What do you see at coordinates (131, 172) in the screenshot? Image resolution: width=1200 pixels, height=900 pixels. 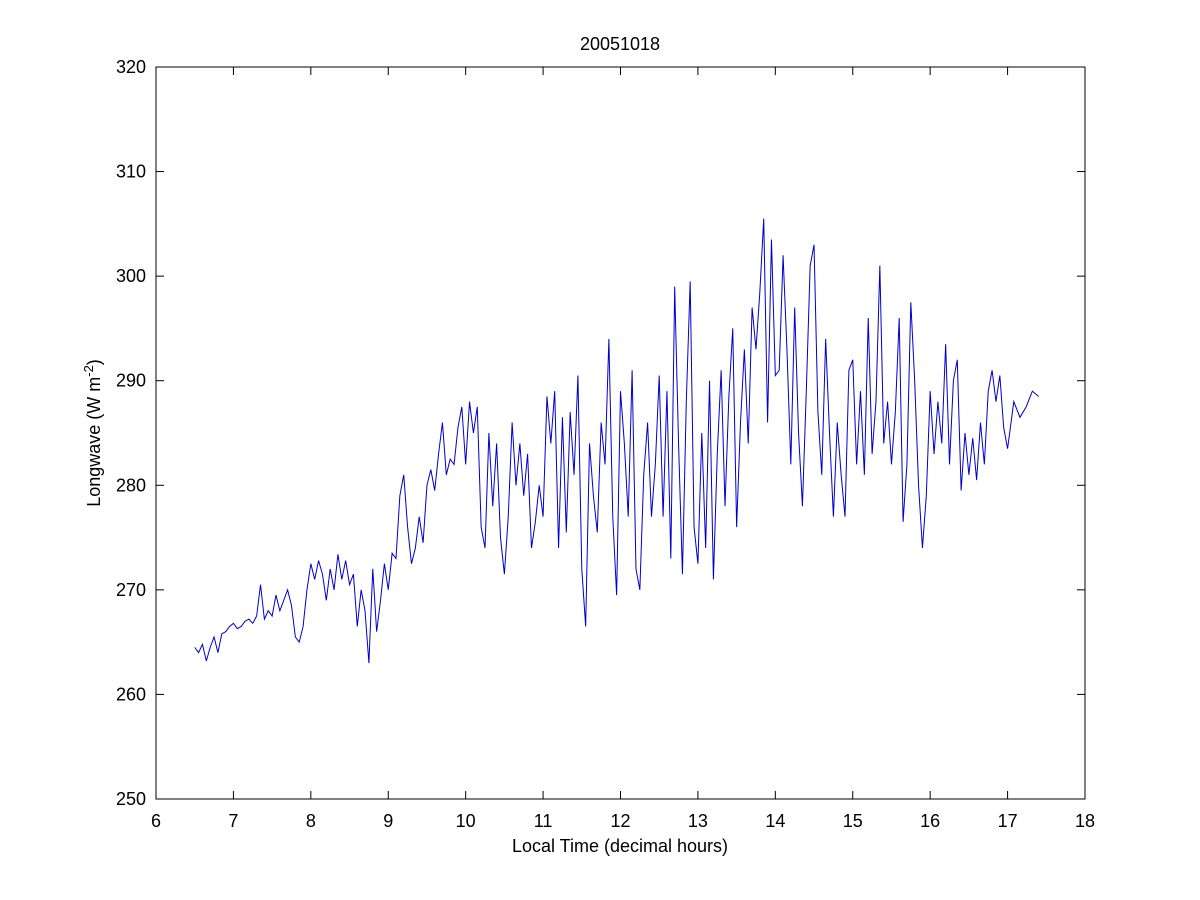 I see `y-tick-label: 310` at bounding box center [131, 172].